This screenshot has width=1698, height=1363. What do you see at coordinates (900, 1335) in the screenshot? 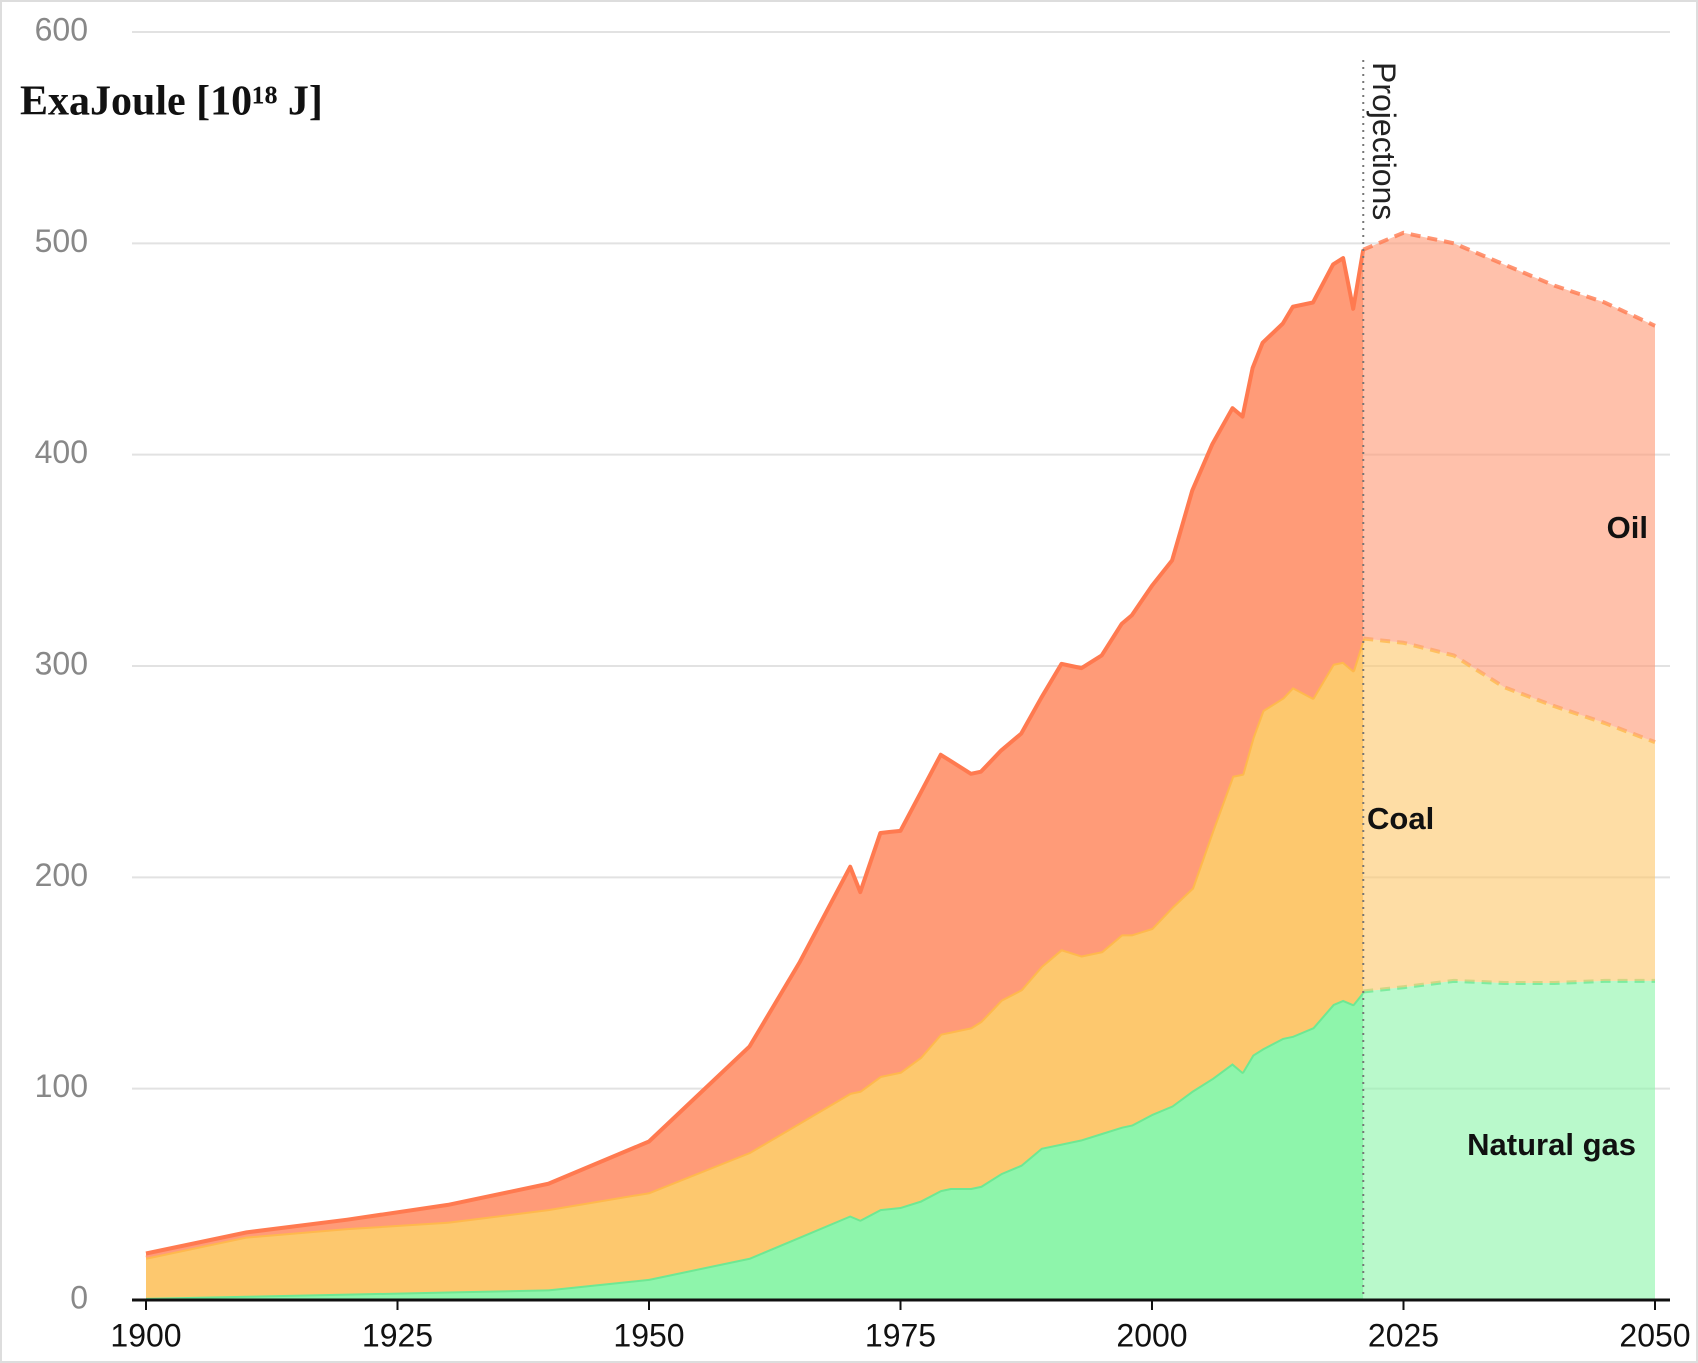
I see `x-tick-label: 1975` at bounding box center [900, 1335].